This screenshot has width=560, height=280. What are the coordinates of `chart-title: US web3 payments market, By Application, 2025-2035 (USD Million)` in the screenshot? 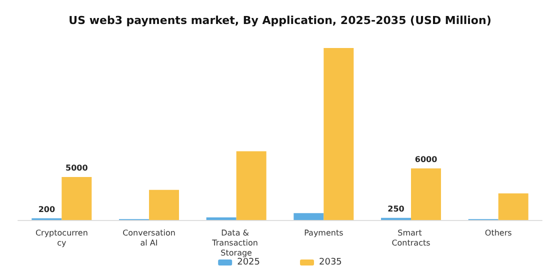 It's located at (280, 20).